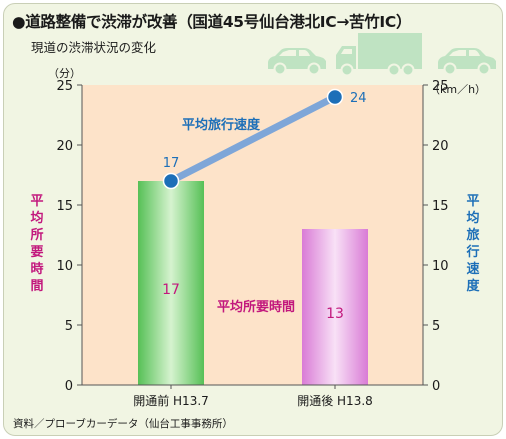  I want to click on y-right-tick-label: 25, so click(440, 86).